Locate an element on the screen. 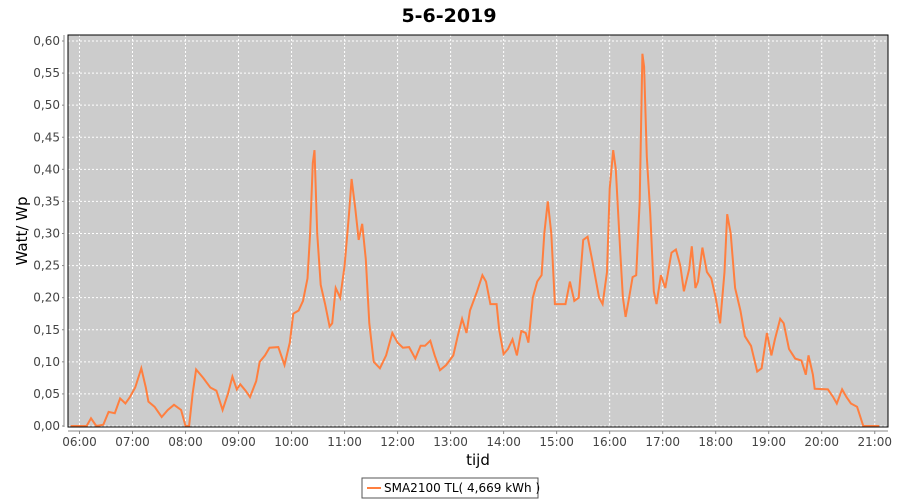 This screenshot has height=500, width=900. y-tick-label: 0,00 is located at coordinates (46, 426).